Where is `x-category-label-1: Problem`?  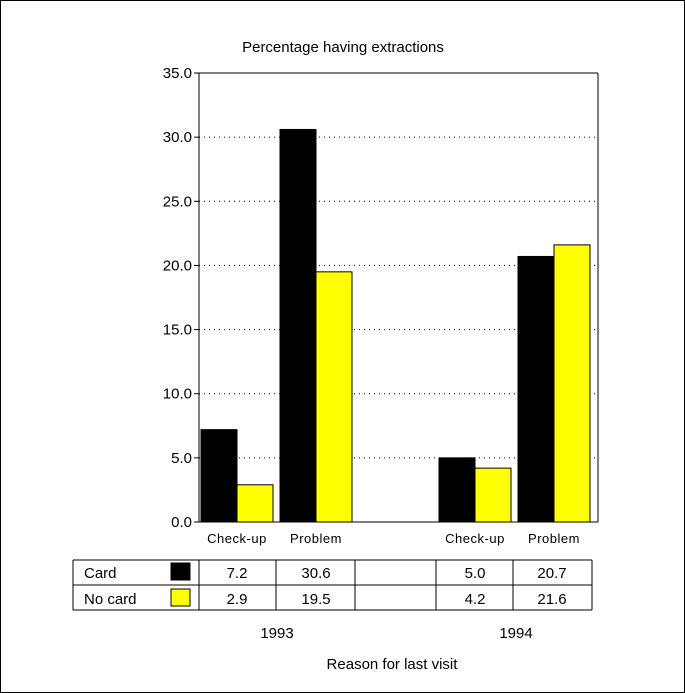 x-category-label-1: Problem is located at coordinates (316, 538).